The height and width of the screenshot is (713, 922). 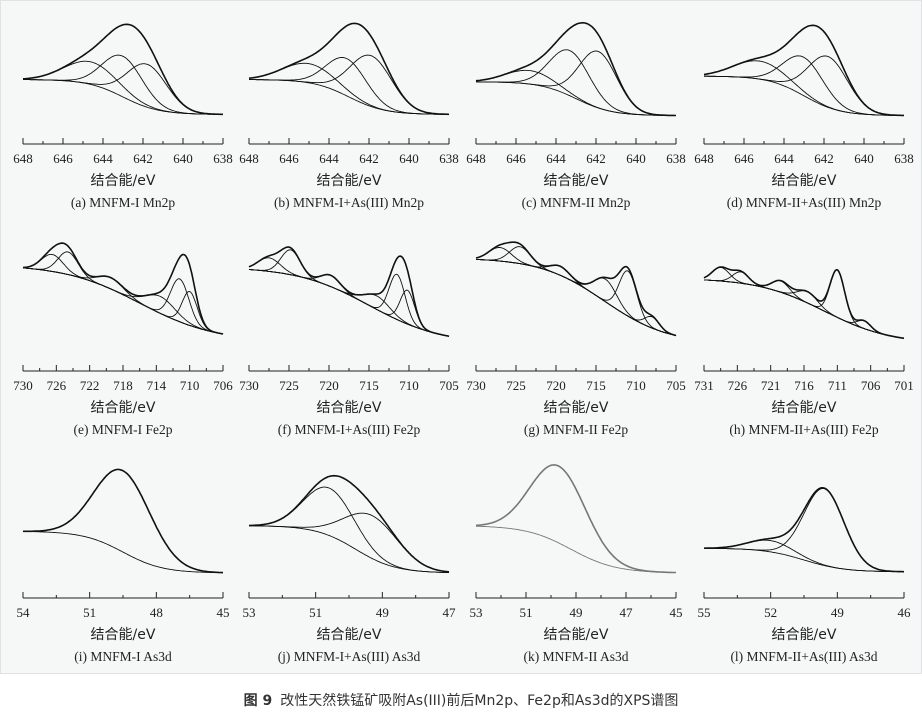 I want to click on x-tick-label: 716, so click(x=804, y=385).